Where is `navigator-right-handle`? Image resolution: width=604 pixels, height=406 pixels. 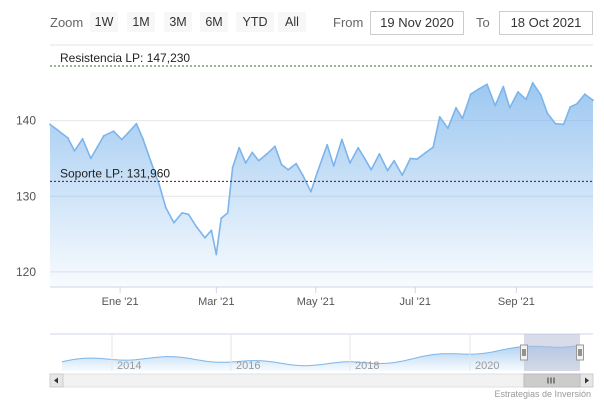 navigator-right-handle is located at coordinates (580, 352).